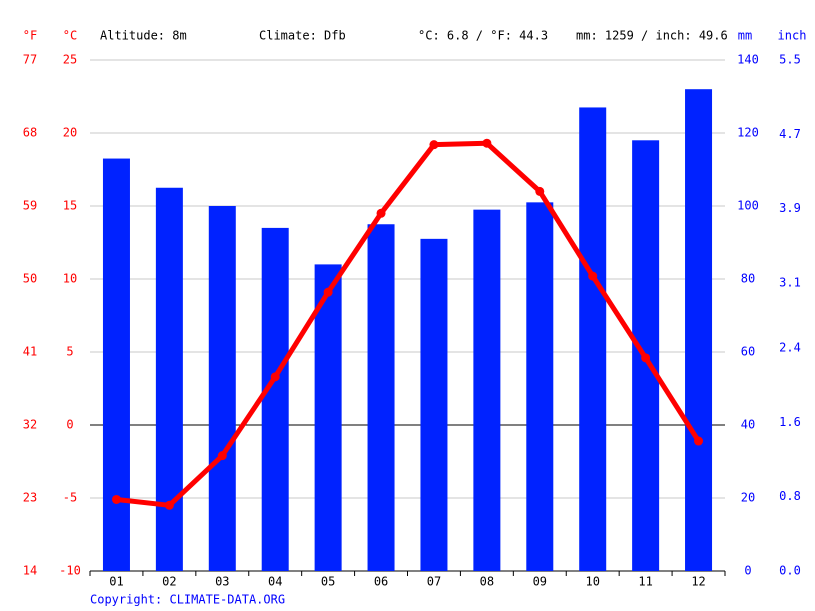 The image size is (815, 611). What do you see at coordinates (302, 36) in the screenshot?
I see `climate: Climate: Dfb` at bounding box center [302, 36].